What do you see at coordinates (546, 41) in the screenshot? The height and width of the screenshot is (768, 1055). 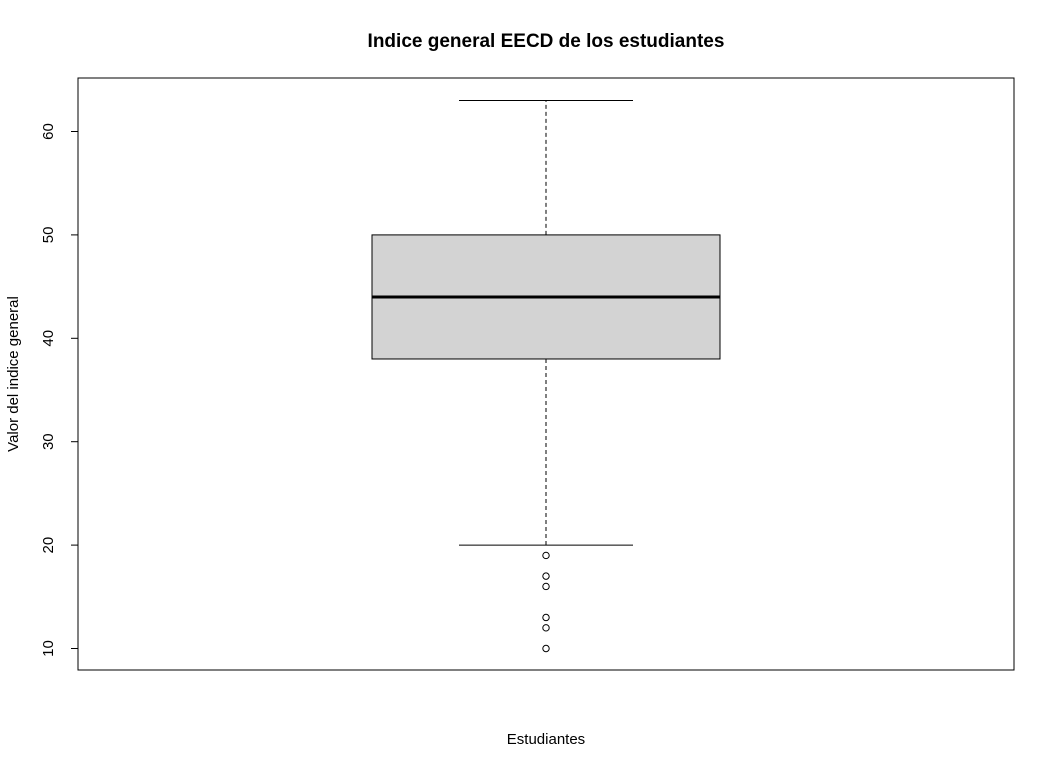 I see `chart-title: Indice general EECD de los estudiantes` at bounding box center [546, 41].